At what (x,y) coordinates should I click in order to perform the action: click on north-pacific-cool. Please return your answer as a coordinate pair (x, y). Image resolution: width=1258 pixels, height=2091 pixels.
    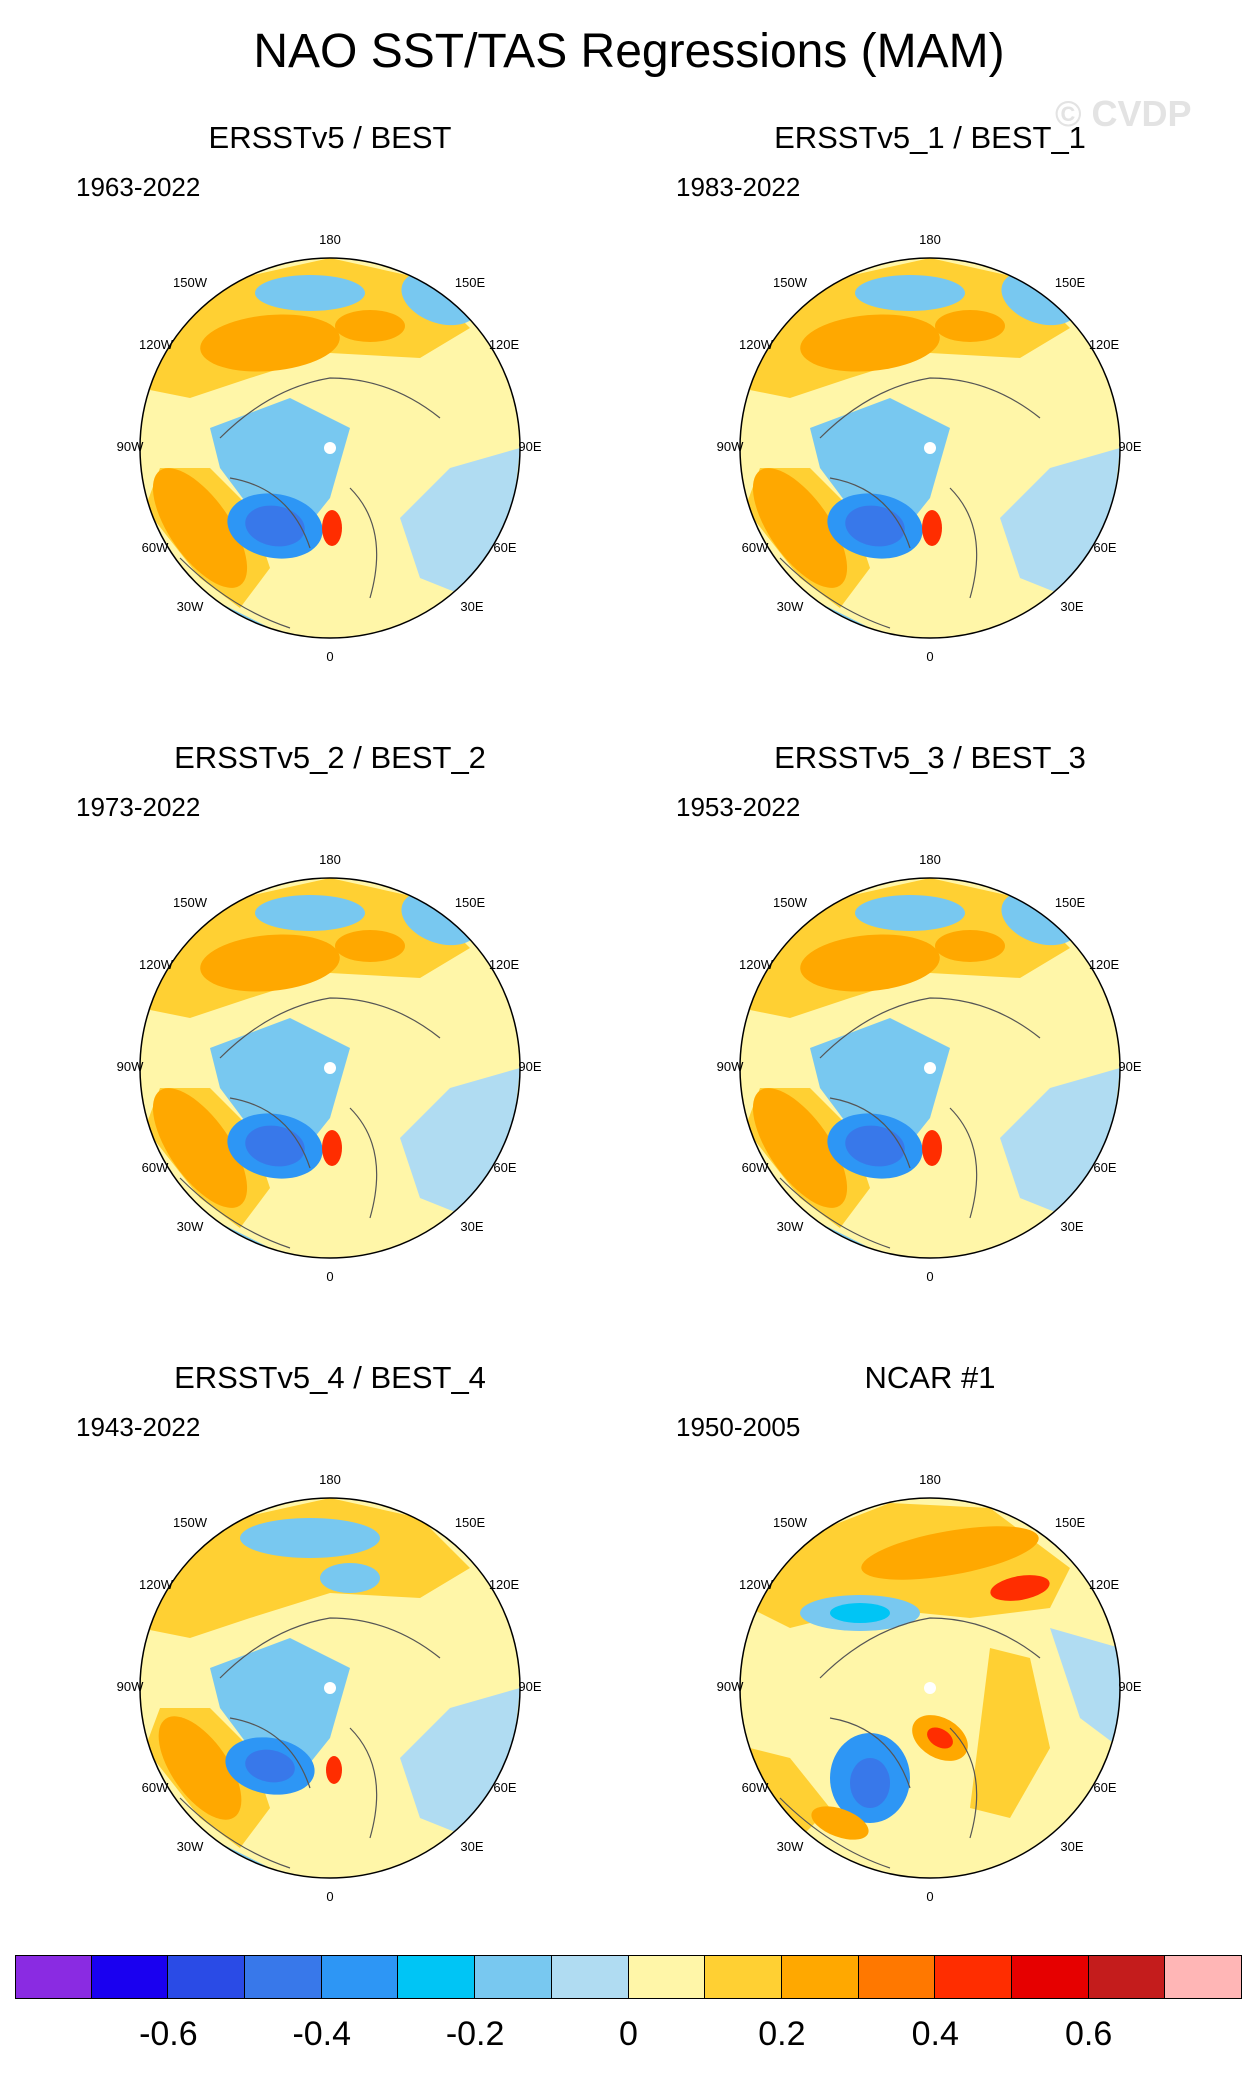
    Looking at the image, I should click on (310, 913).